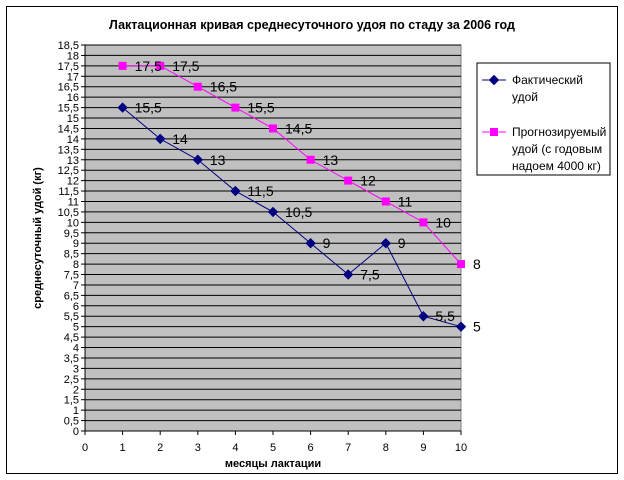 The height and width of the screenshot is (480, 624). Describe the element at coordinates (71, 401) in the screenshot. I see `y-tick-label: 1,5` at that location.